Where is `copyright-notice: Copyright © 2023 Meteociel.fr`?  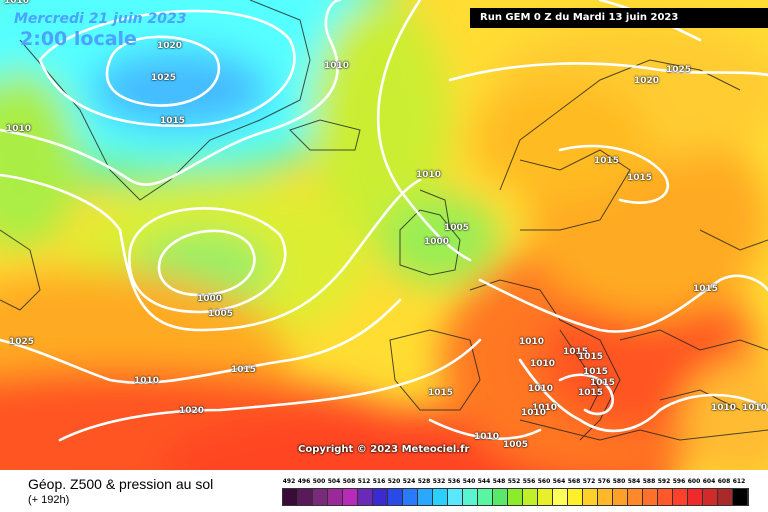
copyright-notice: Copyright © 2023 Meteociel.fr is located at coordinates (384, 449).